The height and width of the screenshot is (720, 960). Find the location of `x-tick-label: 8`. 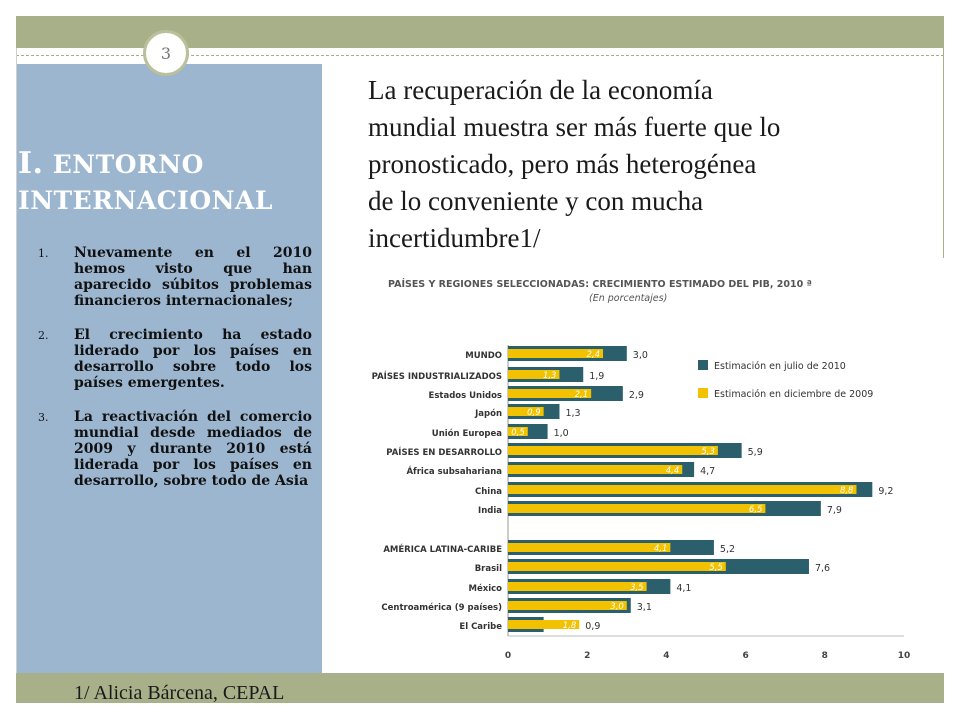

x-tick-label: 8 is located at coordinates (825, 656).